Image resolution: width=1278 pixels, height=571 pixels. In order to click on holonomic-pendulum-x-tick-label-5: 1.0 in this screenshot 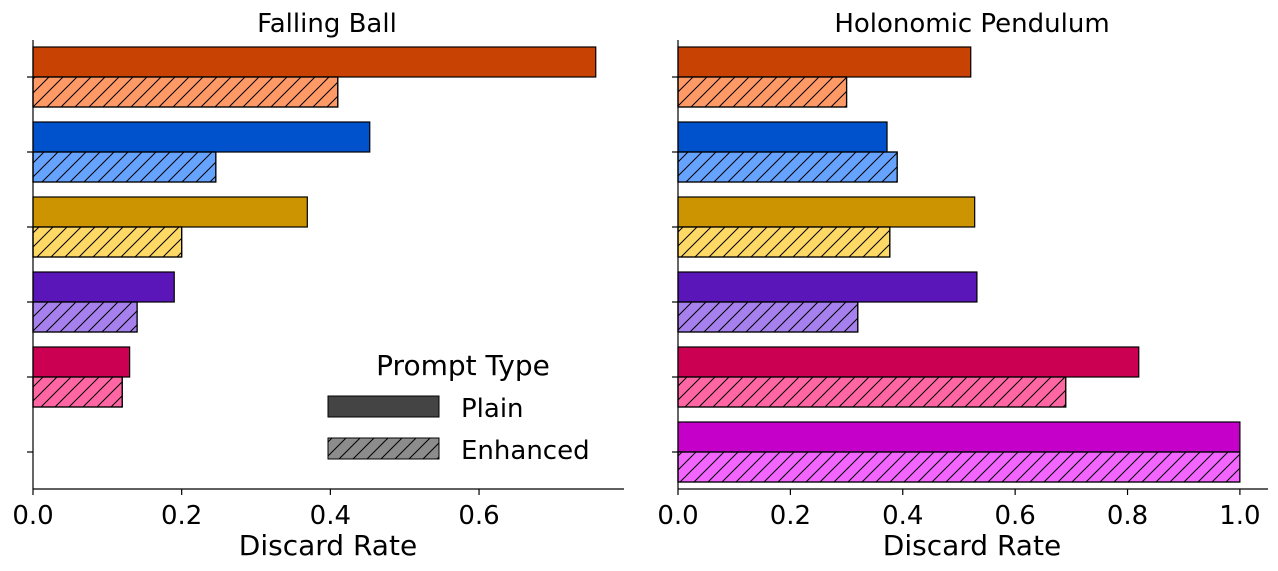, I will do `click(1239, 516)`.